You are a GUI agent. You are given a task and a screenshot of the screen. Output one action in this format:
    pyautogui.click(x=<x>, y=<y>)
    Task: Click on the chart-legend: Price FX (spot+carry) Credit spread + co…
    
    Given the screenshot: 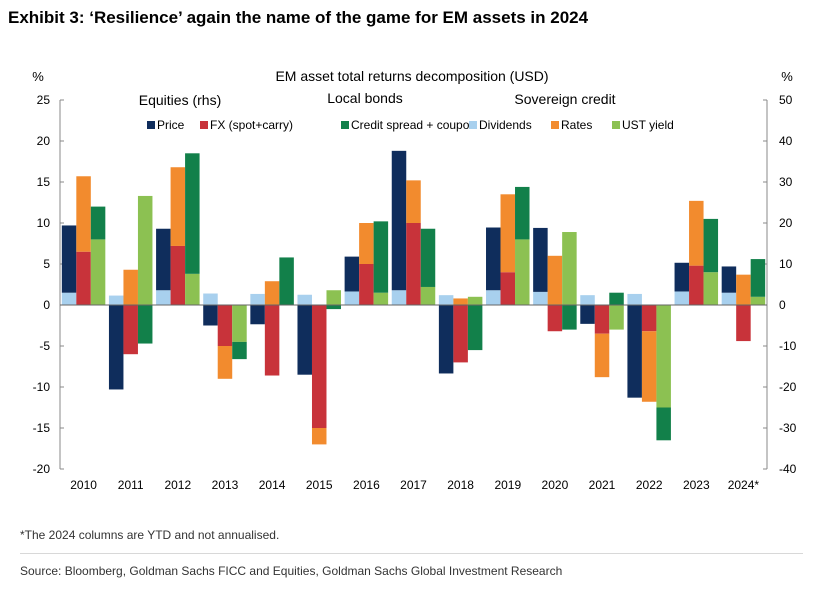 What is the action you would take?
    pyautogui.click(x=410, y=125)
    